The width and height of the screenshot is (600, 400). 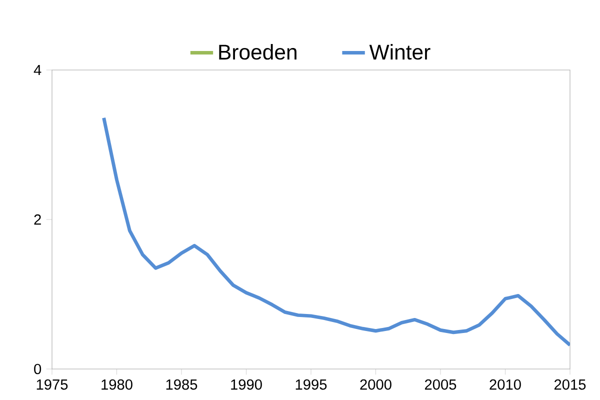 I want to click on y-tick-label: 4, so click(x=38, y=70).